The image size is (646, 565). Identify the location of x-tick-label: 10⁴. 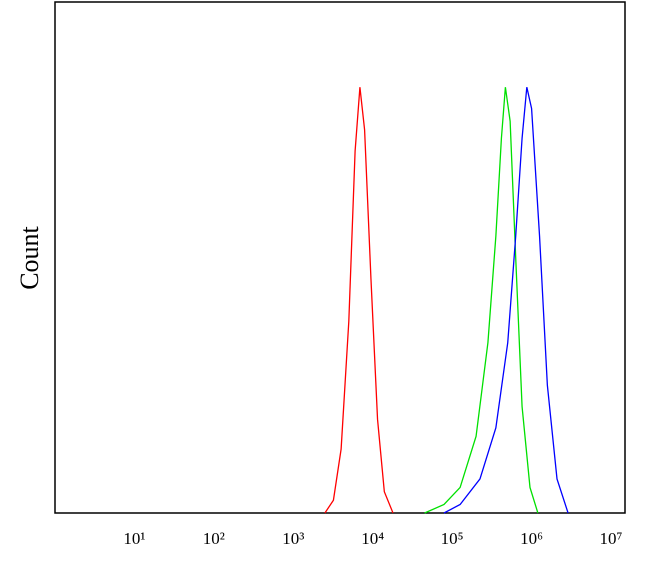
(372, 538).